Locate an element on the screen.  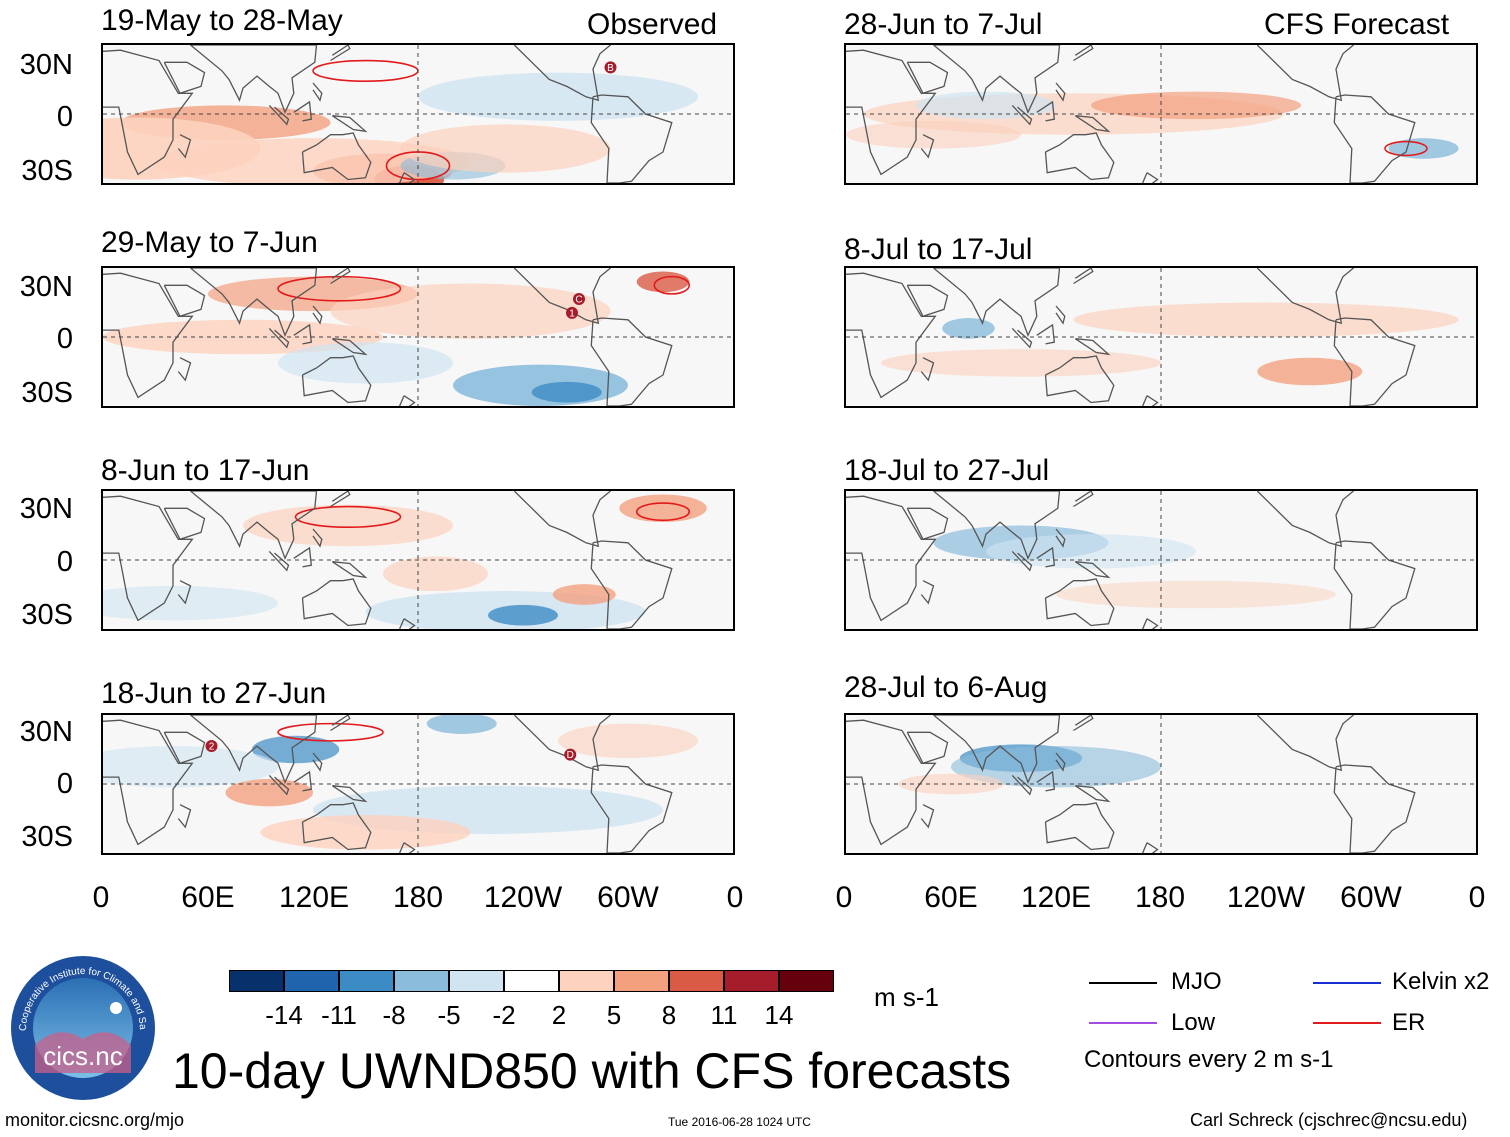
colorbar-label: 11 is located at coordinates (724, 1015).